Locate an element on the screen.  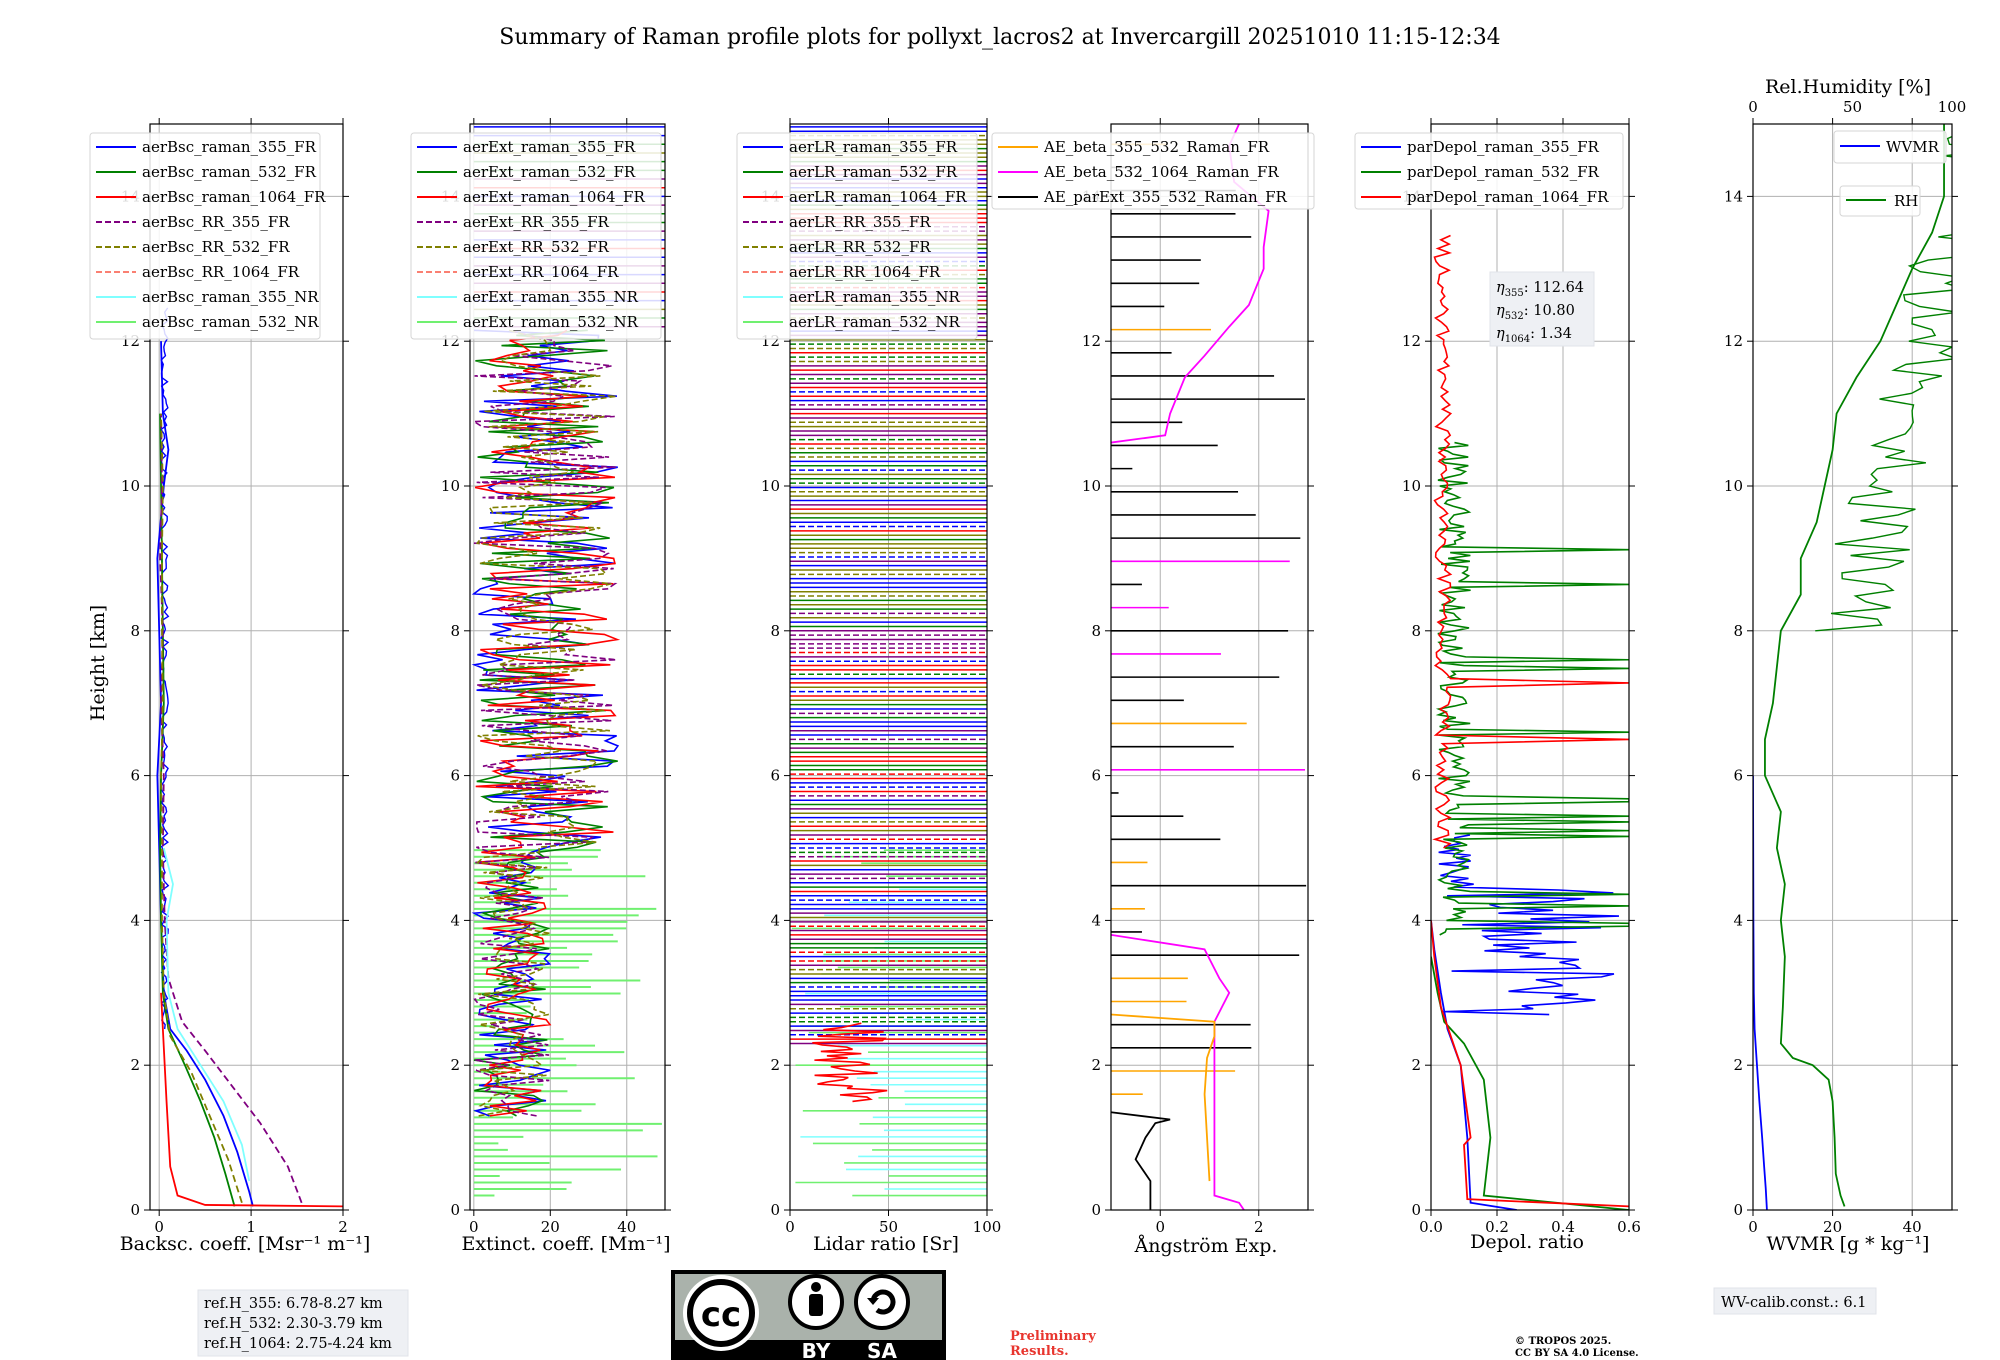
series-RH is located at coordinates (1854, 665).